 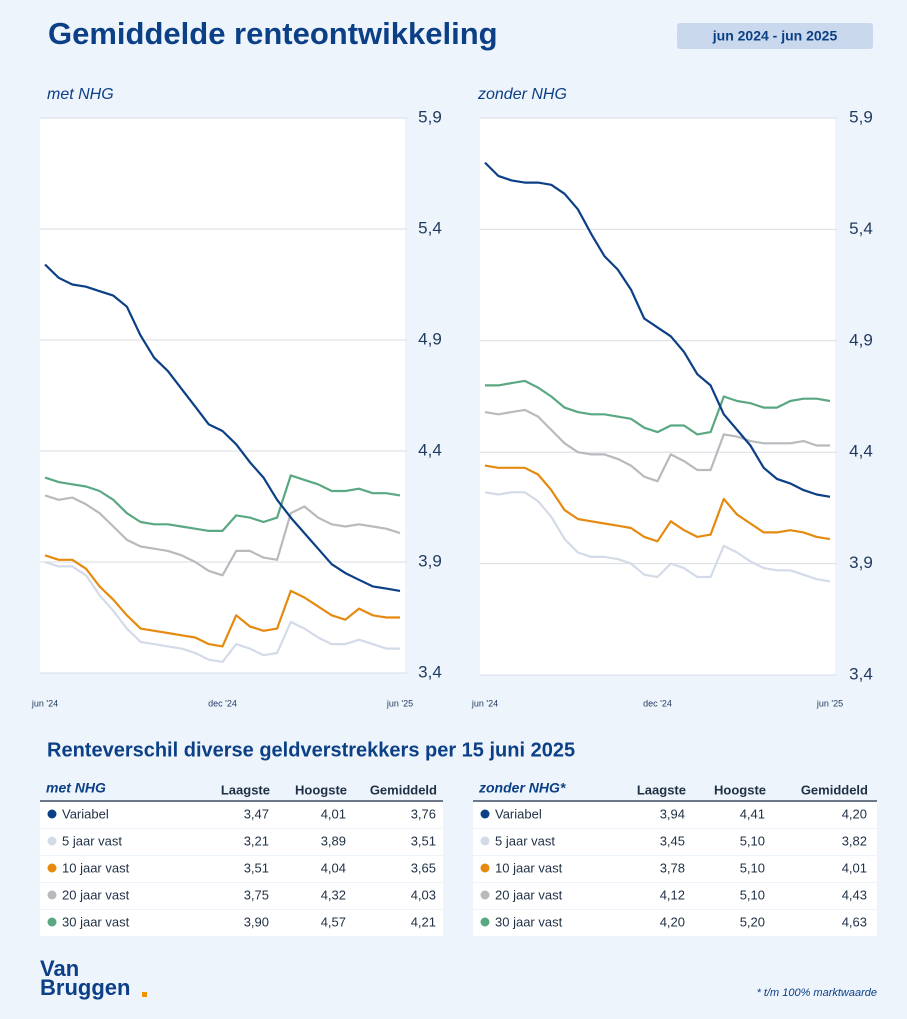 What do you see at coordinates (333, 921) in the screenshot?
I see `table-cell: 4,57` at bounding box center [333, 921].